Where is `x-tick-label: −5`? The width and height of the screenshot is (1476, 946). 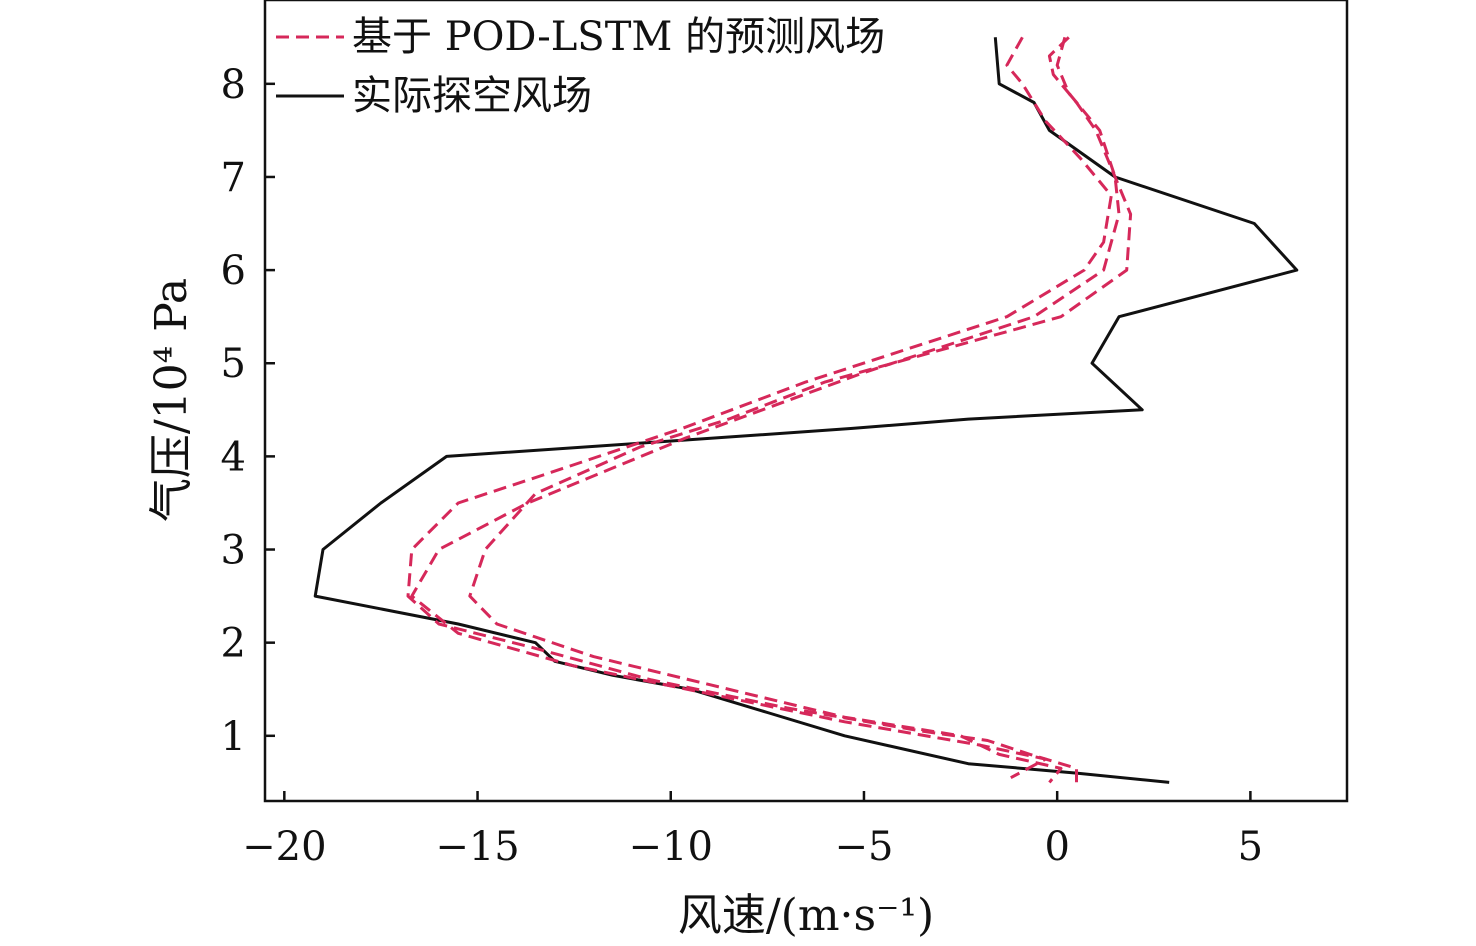 x-tick-label: −5 is located at coordinates (863, 847).